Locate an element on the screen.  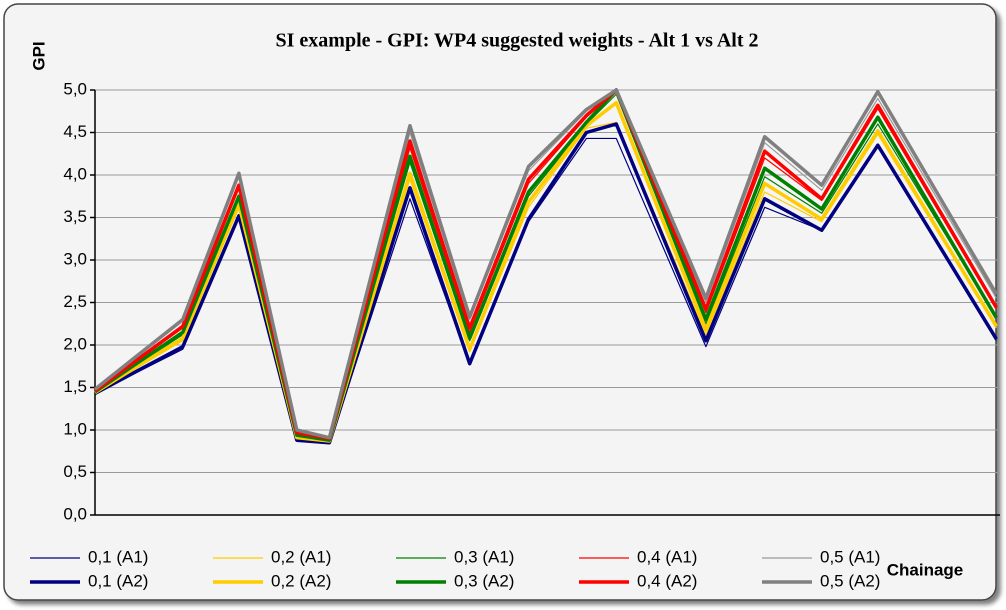
legend-label: 0,4 (A1) is located at coordinates (667, 556).